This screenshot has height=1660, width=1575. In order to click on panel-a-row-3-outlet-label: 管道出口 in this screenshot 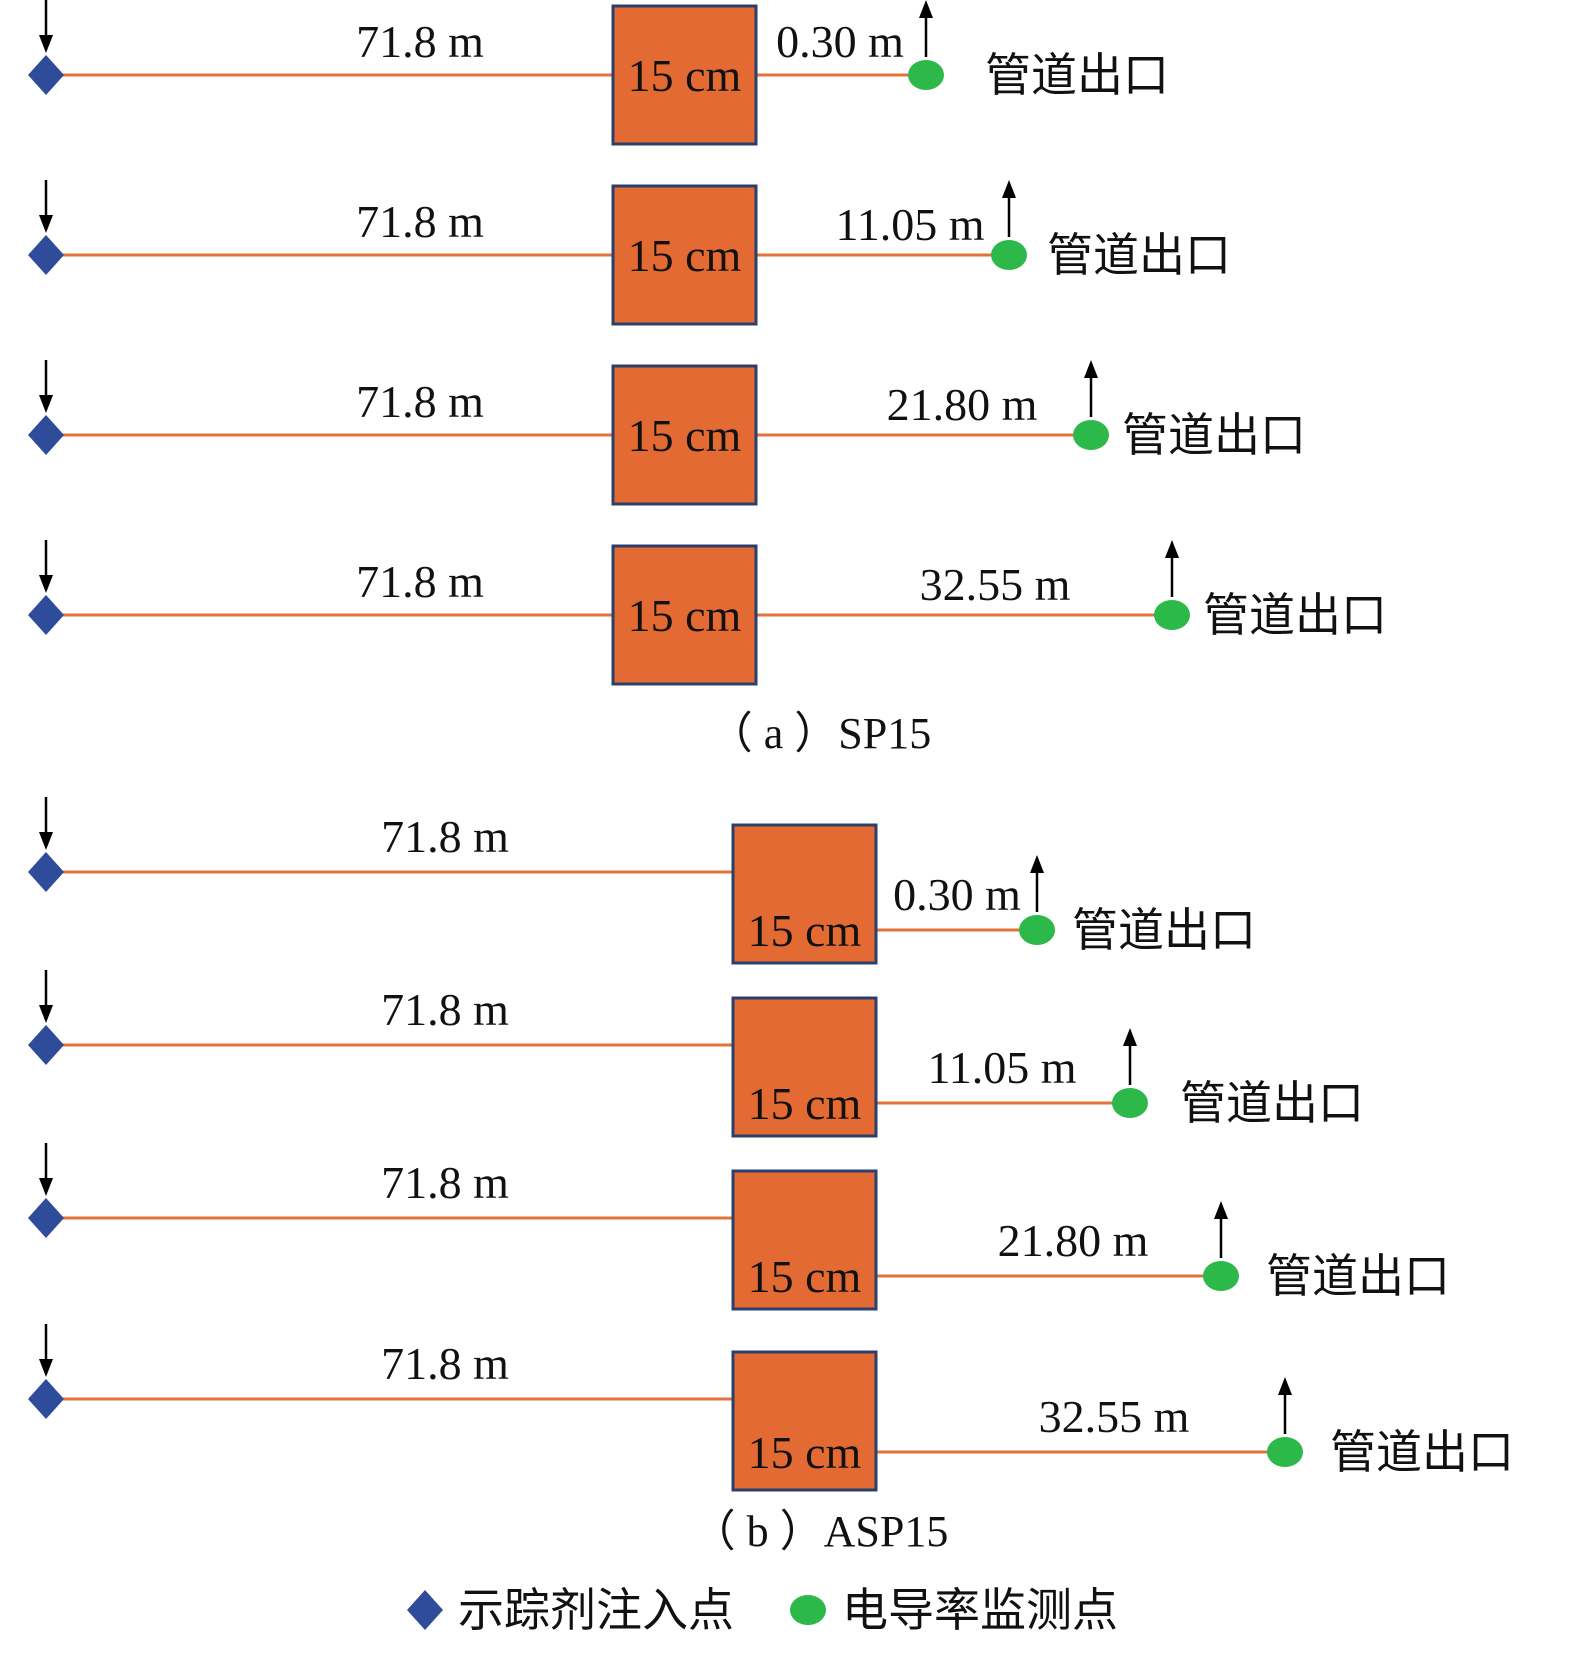, I will do `click(1214, 435)`.